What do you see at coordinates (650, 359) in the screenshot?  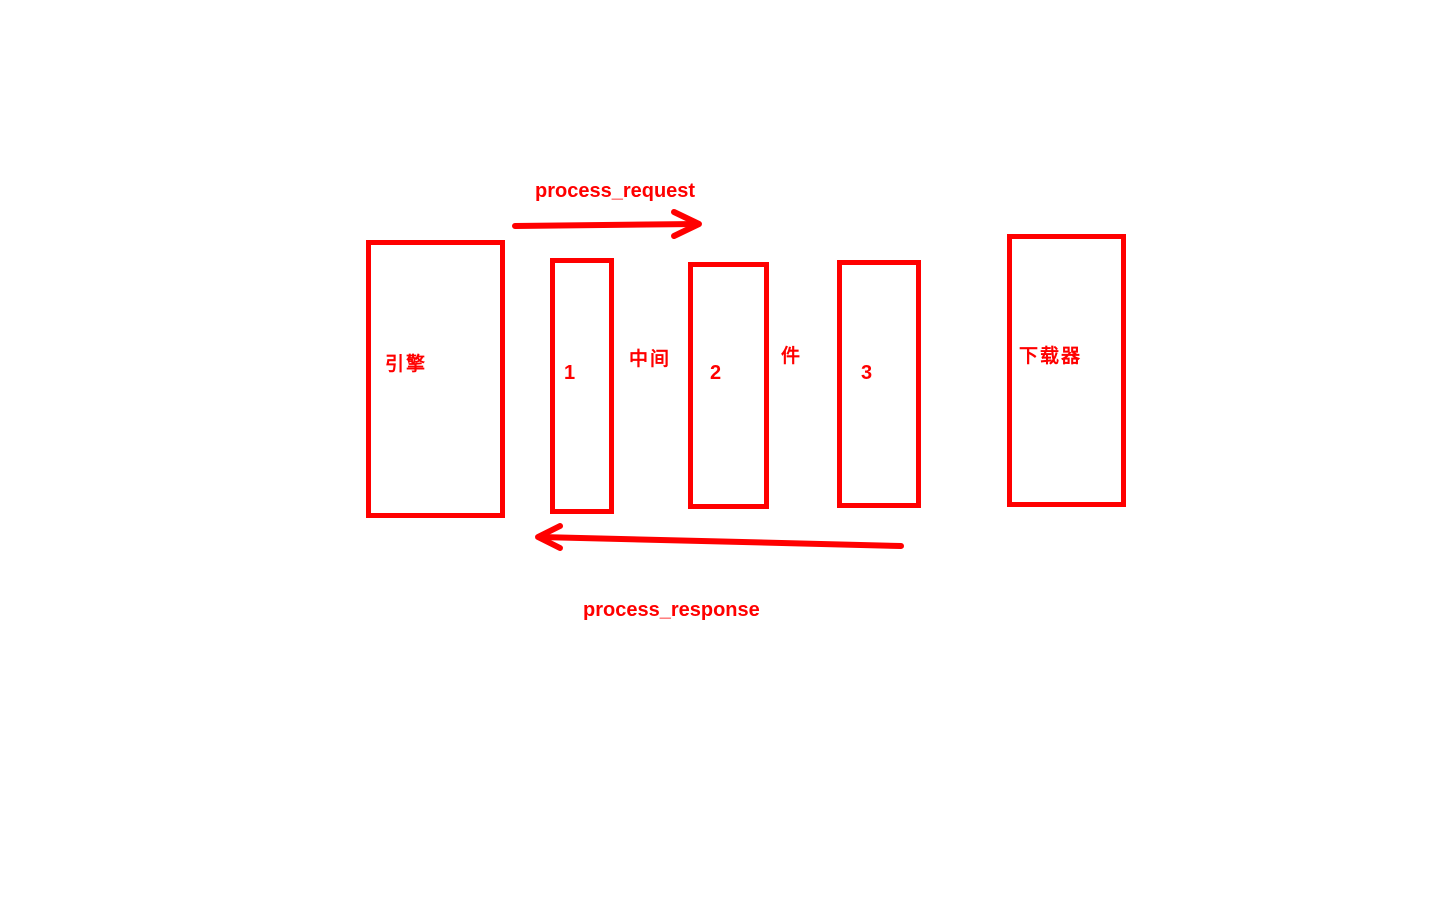 I see `middleware-label-part1: 中间` at bounding box center [650, 359].